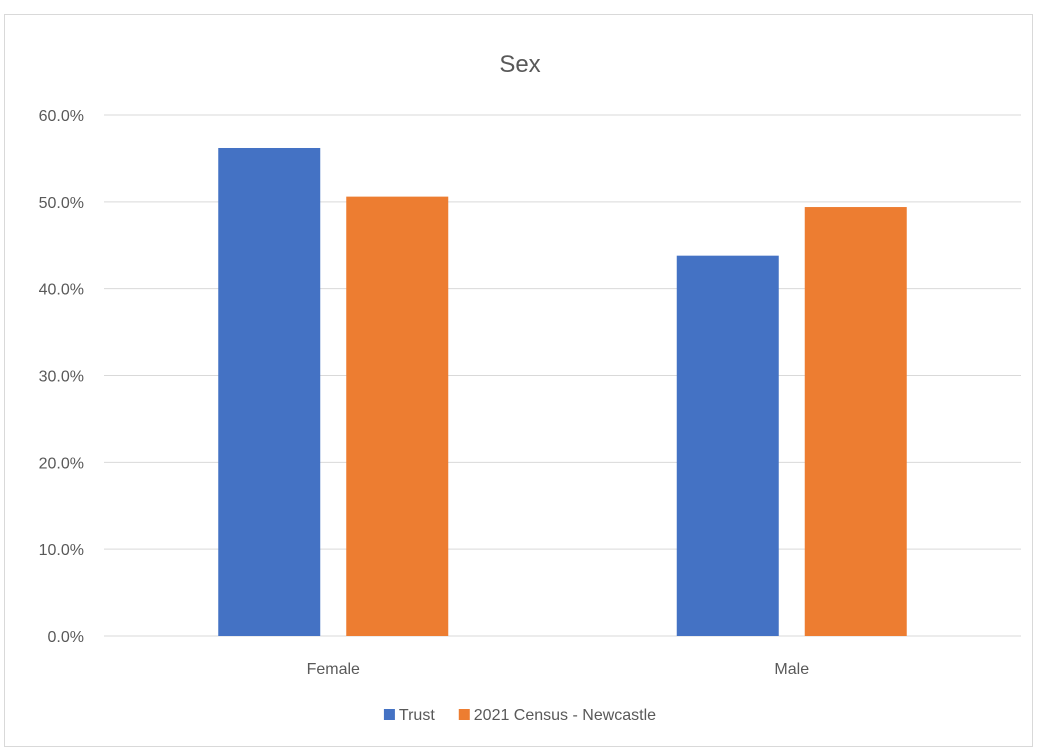 The width and height of the screenshot is (1037, 751). Describe the element at coordinates (61, 116) in the screenshot. I see `y-tick-label: 60.0%` at that location.